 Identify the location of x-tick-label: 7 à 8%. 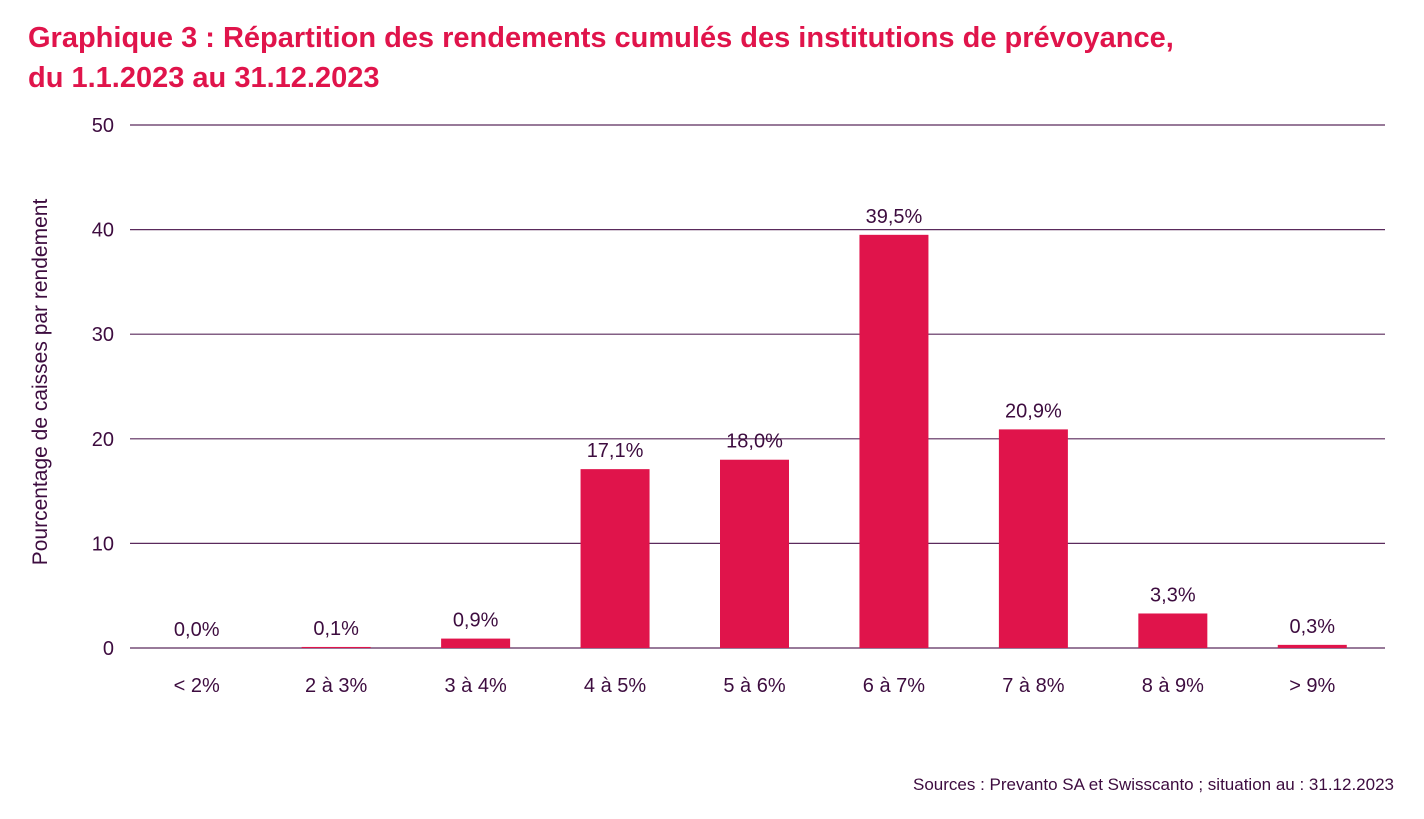
(1033, 686).